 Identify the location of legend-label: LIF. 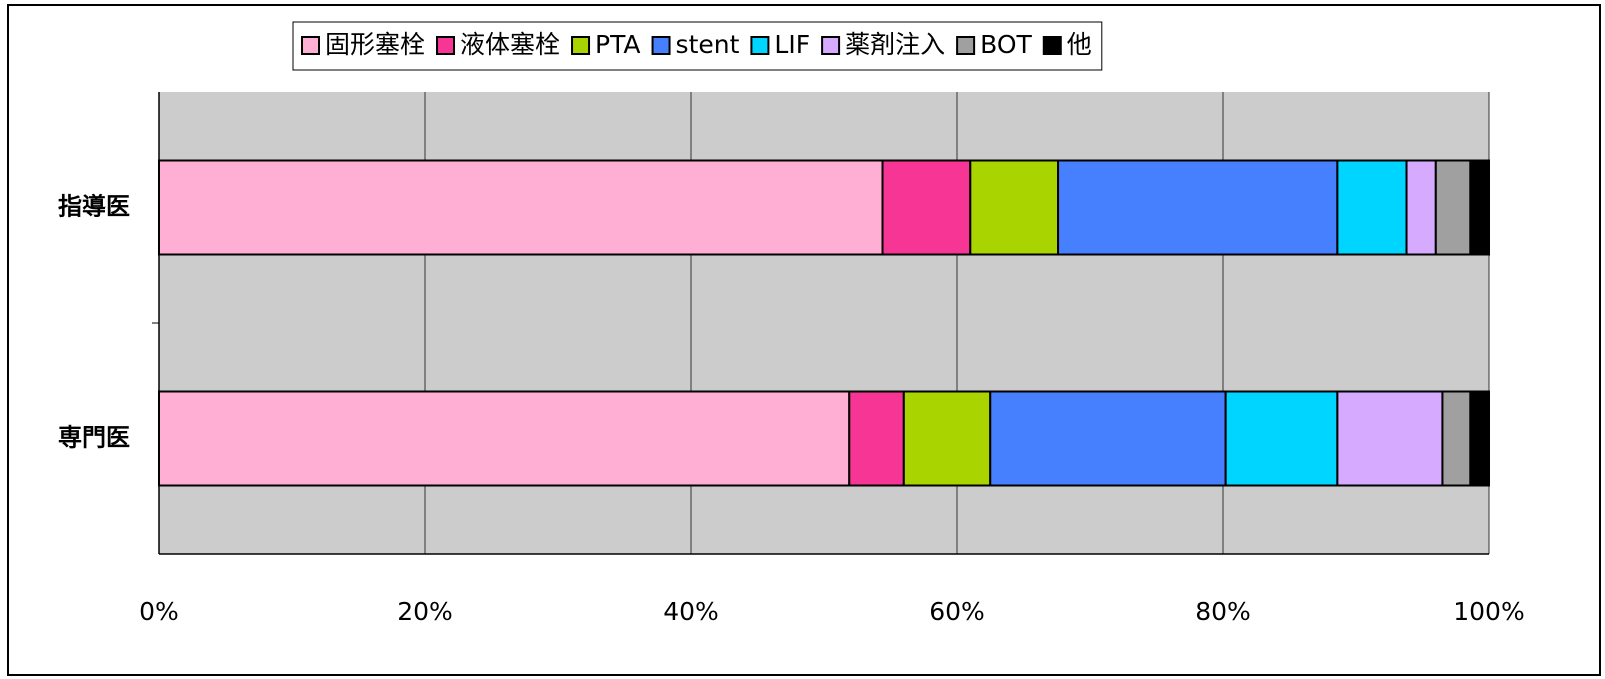
(792, 44).